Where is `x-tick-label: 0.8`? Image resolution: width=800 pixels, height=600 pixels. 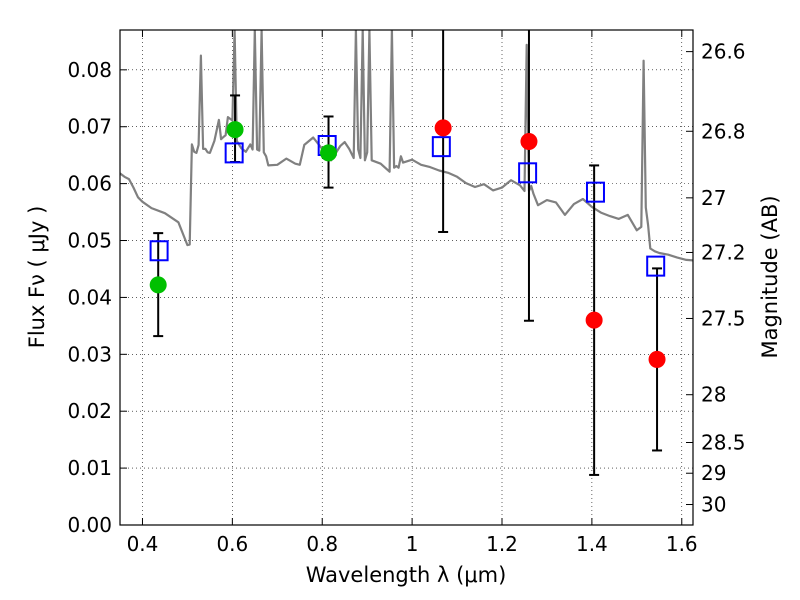 x-tick-label: 0.8 is located at coordinates (322, 544).